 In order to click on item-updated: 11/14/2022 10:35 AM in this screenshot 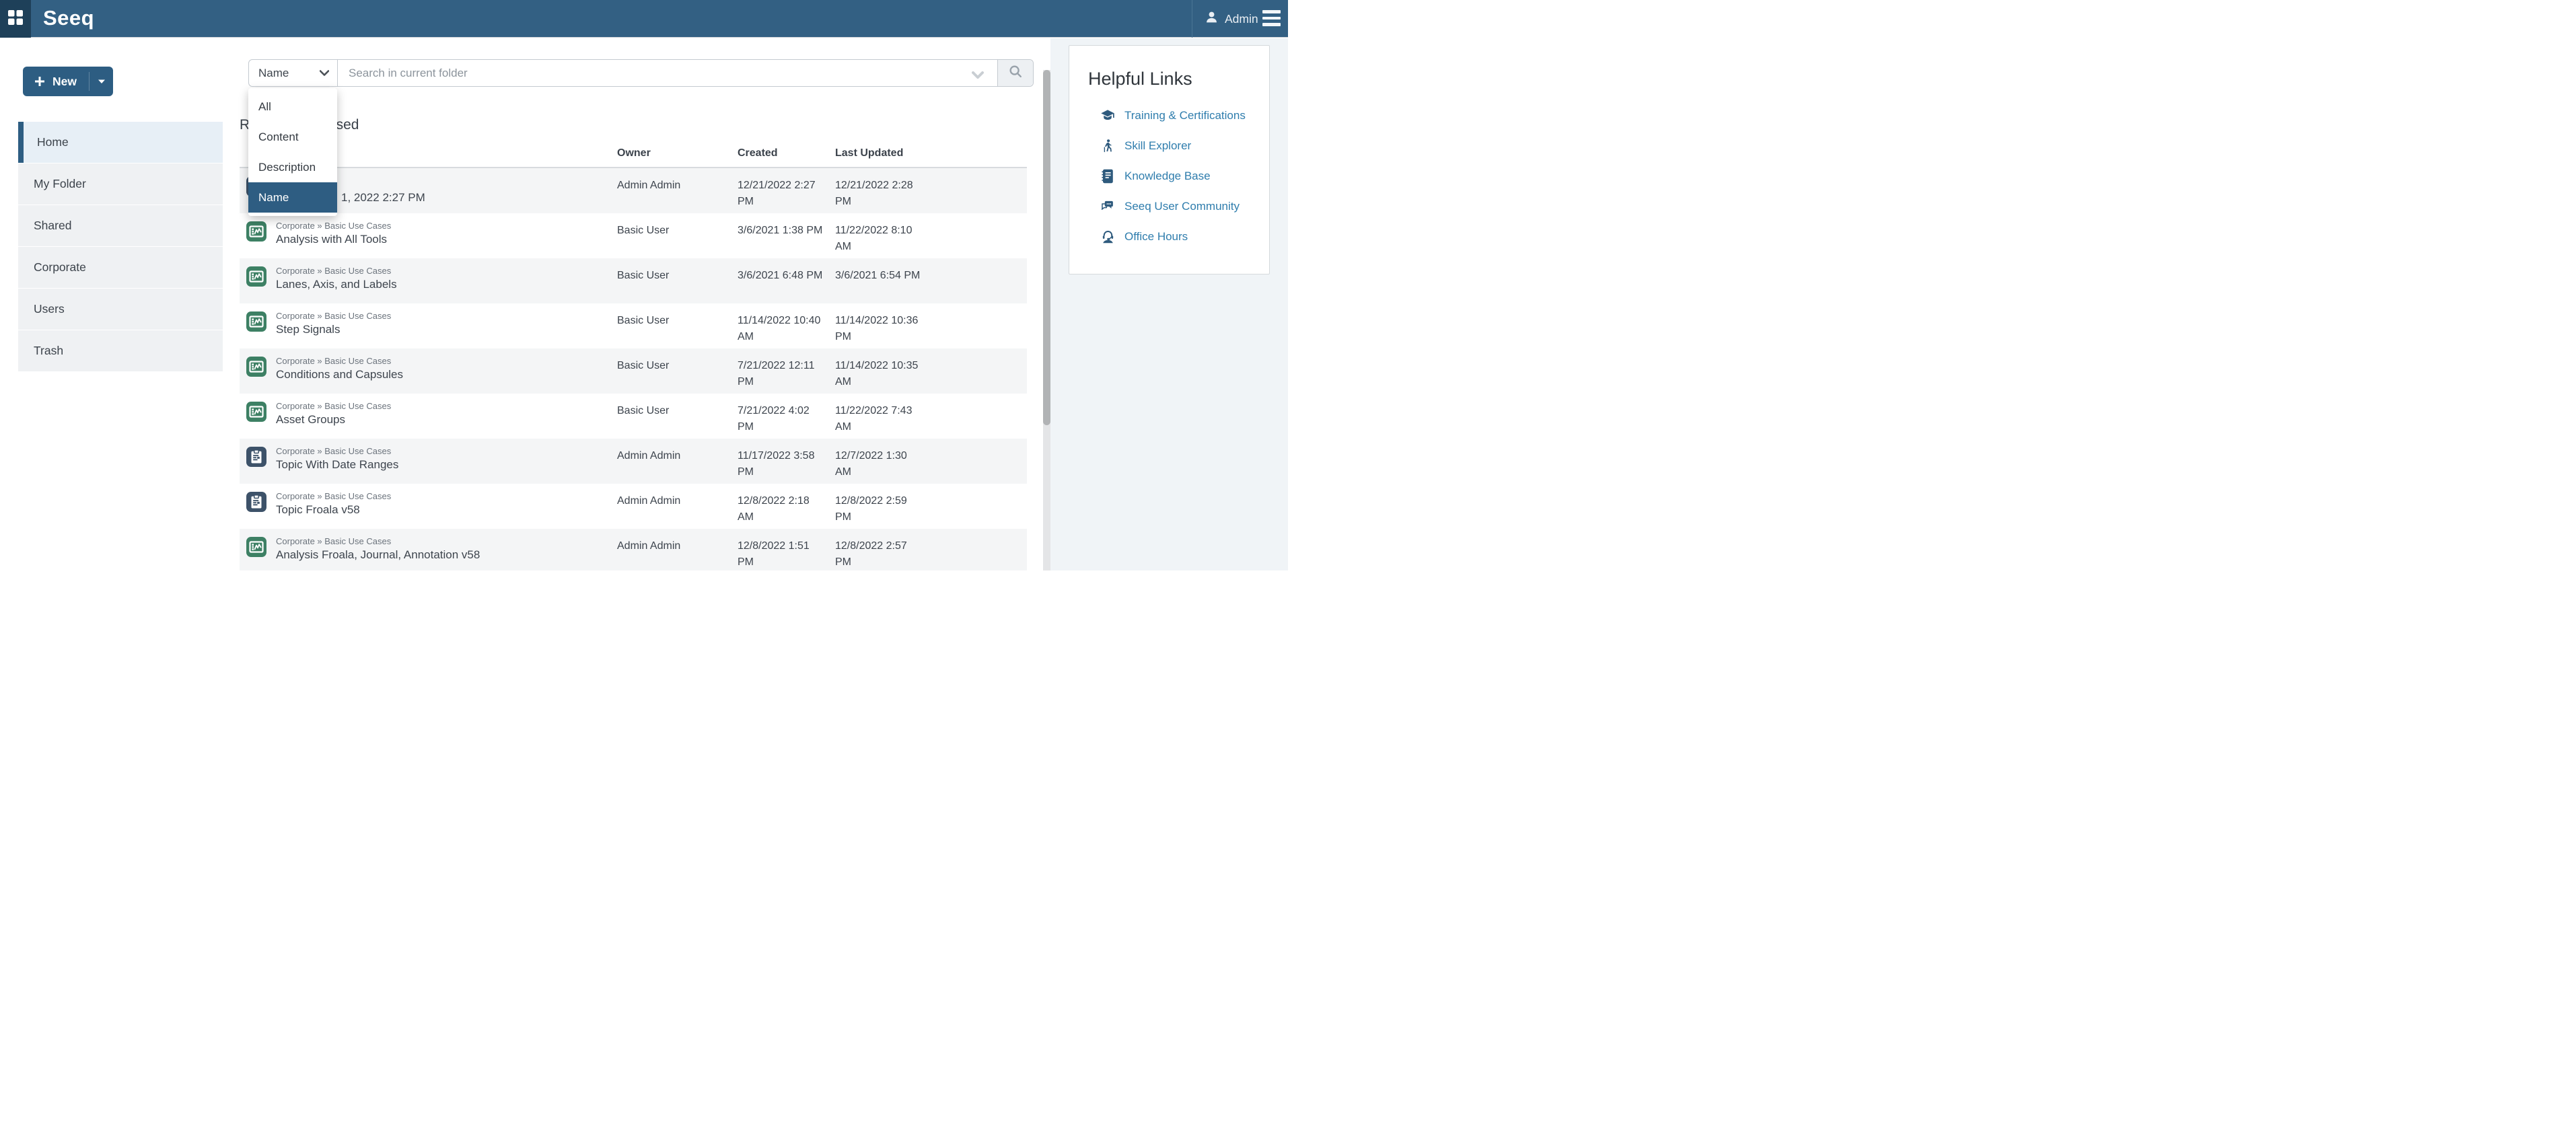, I will do `click(877, 374)`.